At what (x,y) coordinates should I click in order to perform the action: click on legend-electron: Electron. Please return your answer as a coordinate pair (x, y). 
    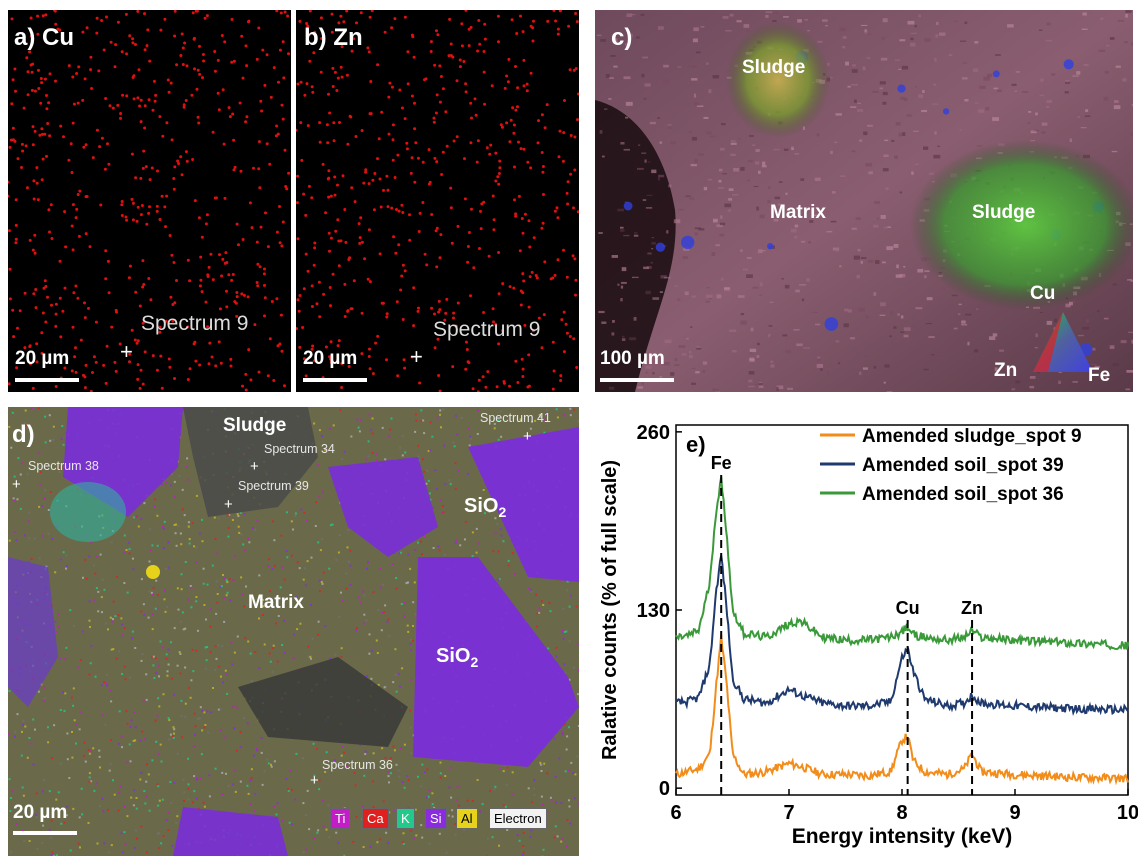
    Looking at the image, I should click on (518, 818).